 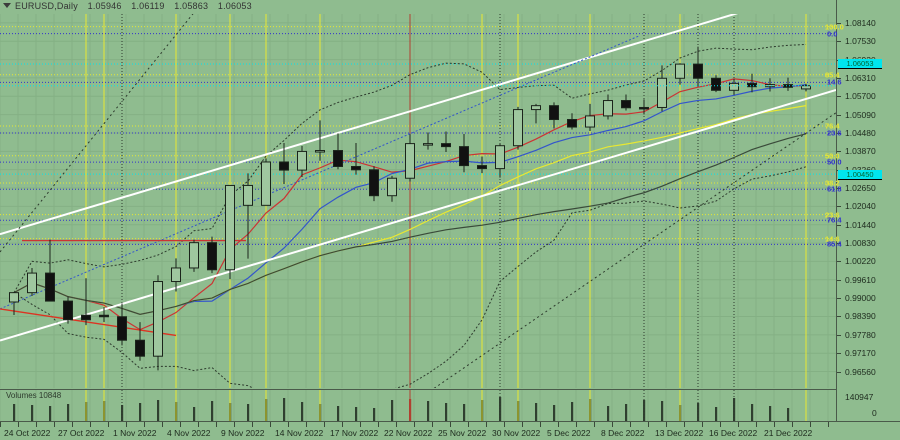 What do you see at coordinates (7, 5) in the screenshot?
I see `triangle-down-icon` at bounding box center [7, 5].